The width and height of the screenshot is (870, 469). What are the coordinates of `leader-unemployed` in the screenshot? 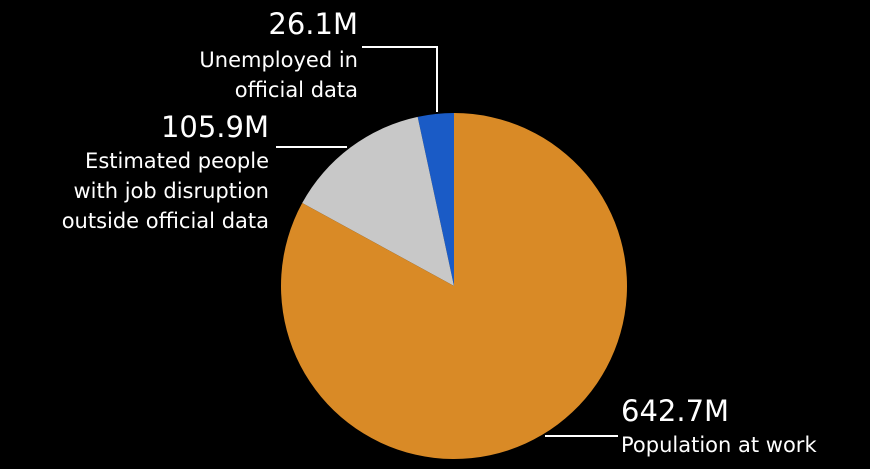 It's located at (400, 79).